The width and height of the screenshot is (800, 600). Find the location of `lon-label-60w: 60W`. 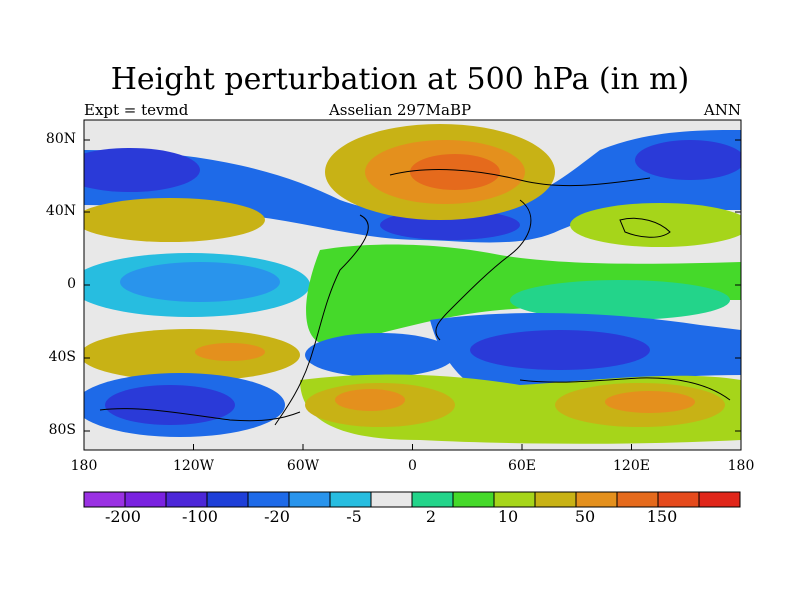

lon-label-60w: 60W is located at coordinates (303, 466).